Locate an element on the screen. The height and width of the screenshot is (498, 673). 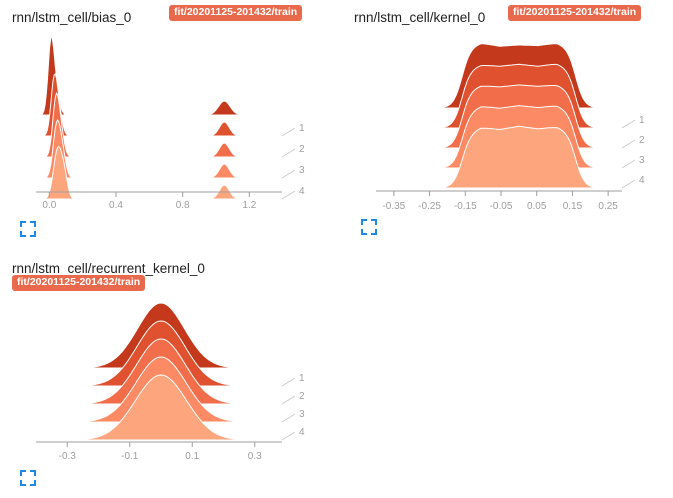
card-title: rnn/lstm_cell/recurrent_kernel_0 is located at coordinates (108, 268).